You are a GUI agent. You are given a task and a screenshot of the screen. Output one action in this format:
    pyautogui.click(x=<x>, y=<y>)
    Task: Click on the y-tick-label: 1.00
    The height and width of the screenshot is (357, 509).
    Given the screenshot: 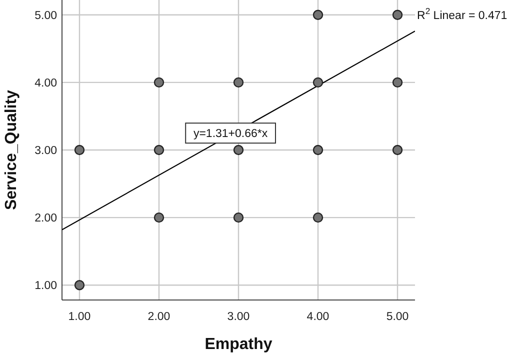 What is the action you would take?
    pyautogui.click(x=45, y=286)
    